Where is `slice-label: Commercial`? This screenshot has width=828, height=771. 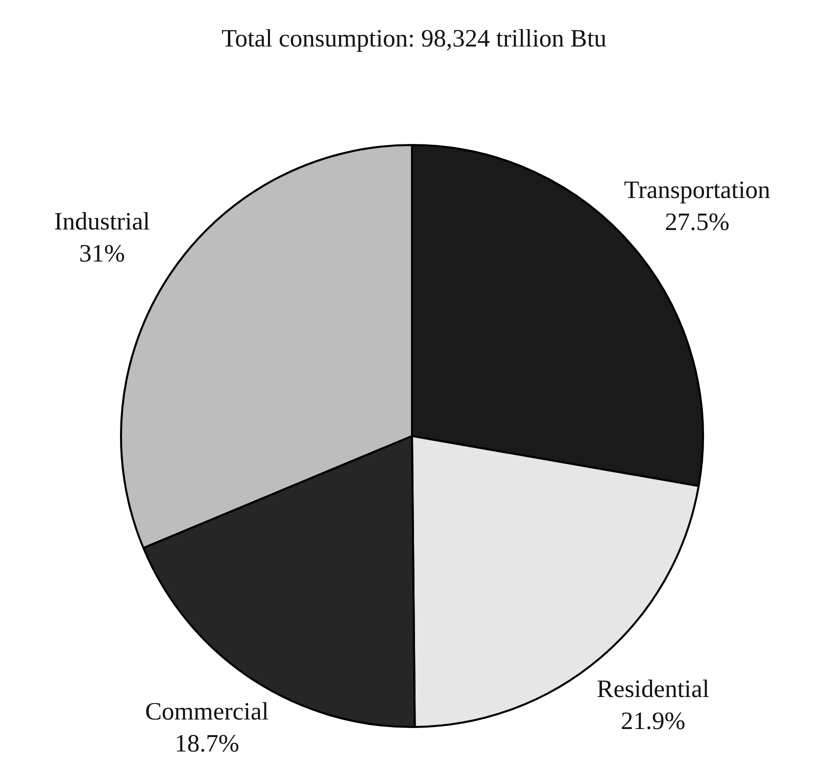
slice-label: Commercial is located at coordinates (207, 712).